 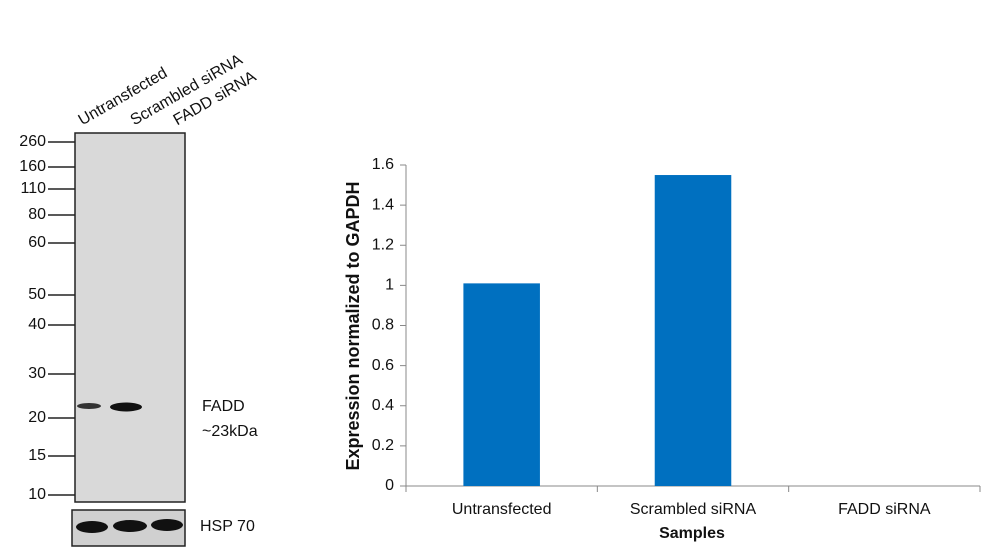 I want to click on marker-label: 20, so click(x=37, y=417).